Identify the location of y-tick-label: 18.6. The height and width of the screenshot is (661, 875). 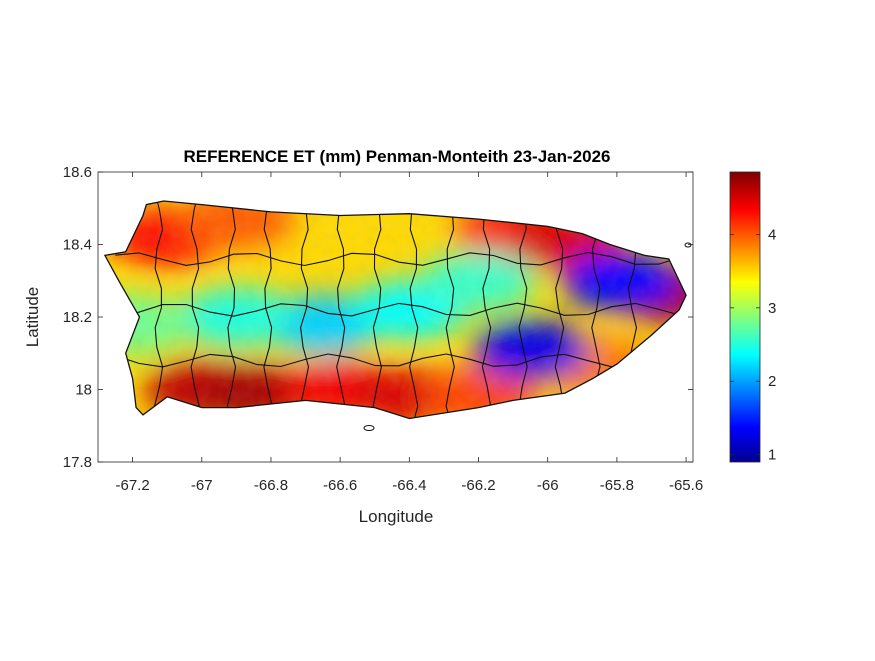
(77, 172).